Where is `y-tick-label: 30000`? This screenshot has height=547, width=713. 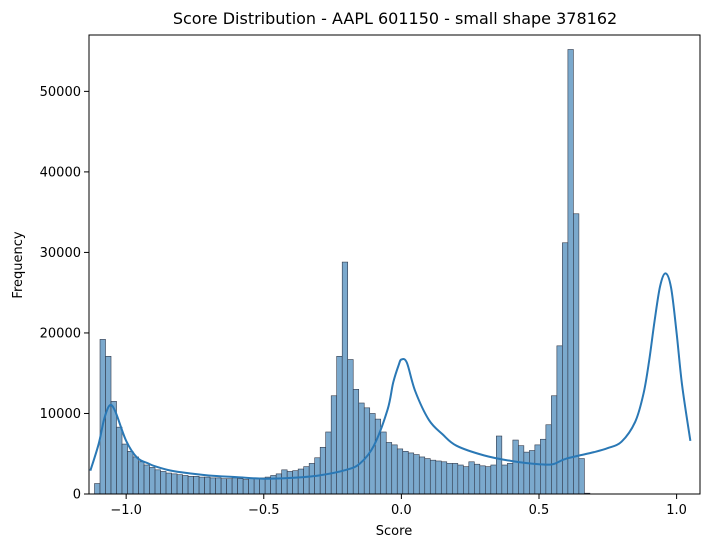
y-tick-label: 30000 is located at coordinates (60, 253).